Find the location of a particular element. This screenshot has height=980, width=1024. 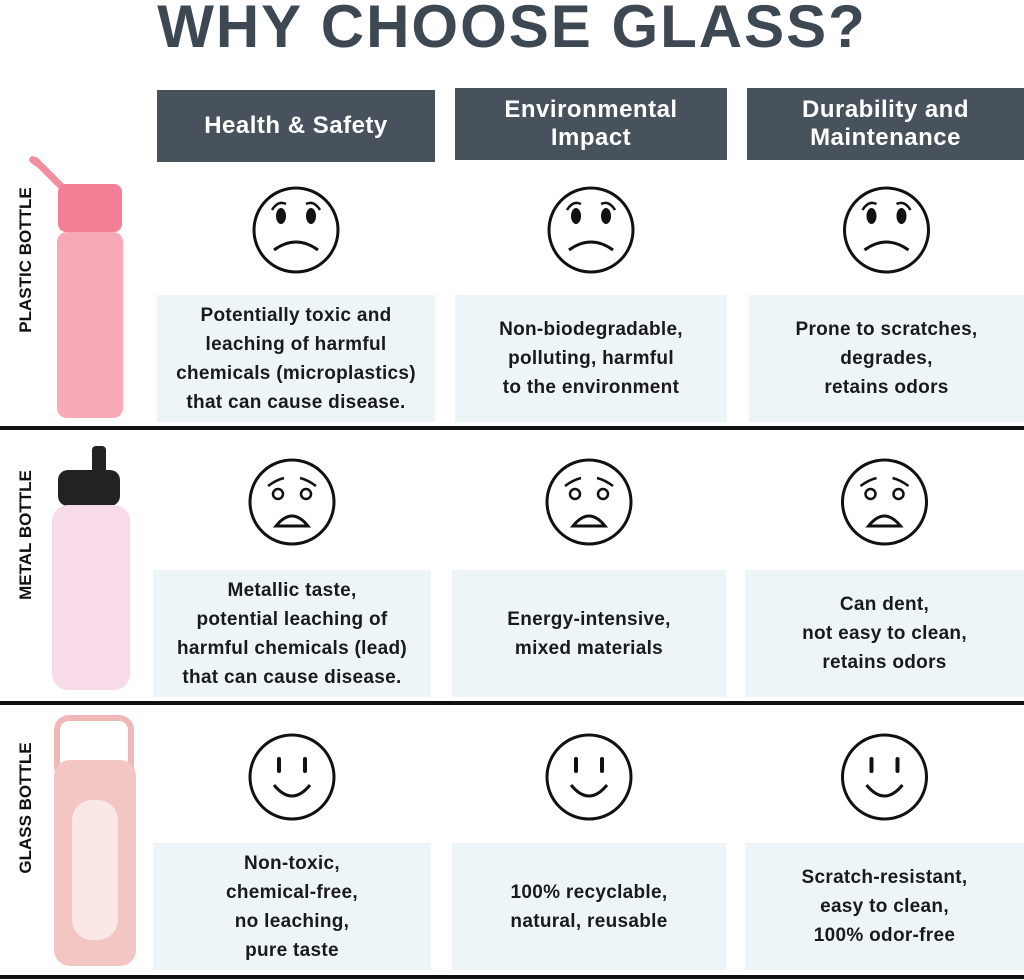

description-line: degrades, is located at coordinates (886, 358).